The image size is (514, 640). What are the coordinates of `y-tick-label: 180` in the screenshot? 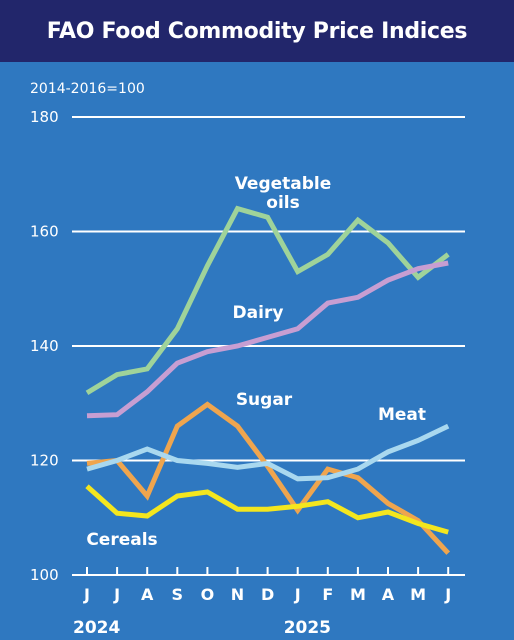 It's located at (44, 117).